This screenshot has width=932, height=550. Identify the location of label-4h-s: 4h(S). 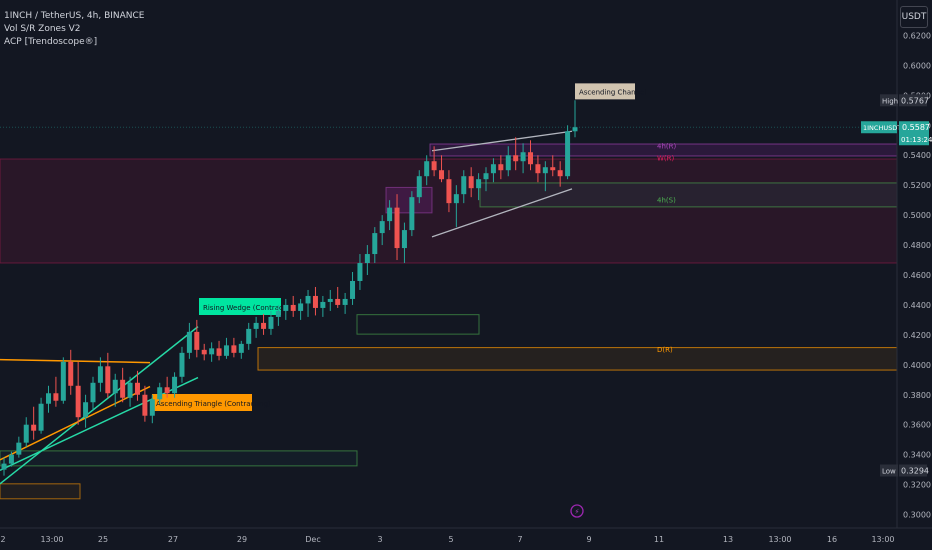
(666, 200).